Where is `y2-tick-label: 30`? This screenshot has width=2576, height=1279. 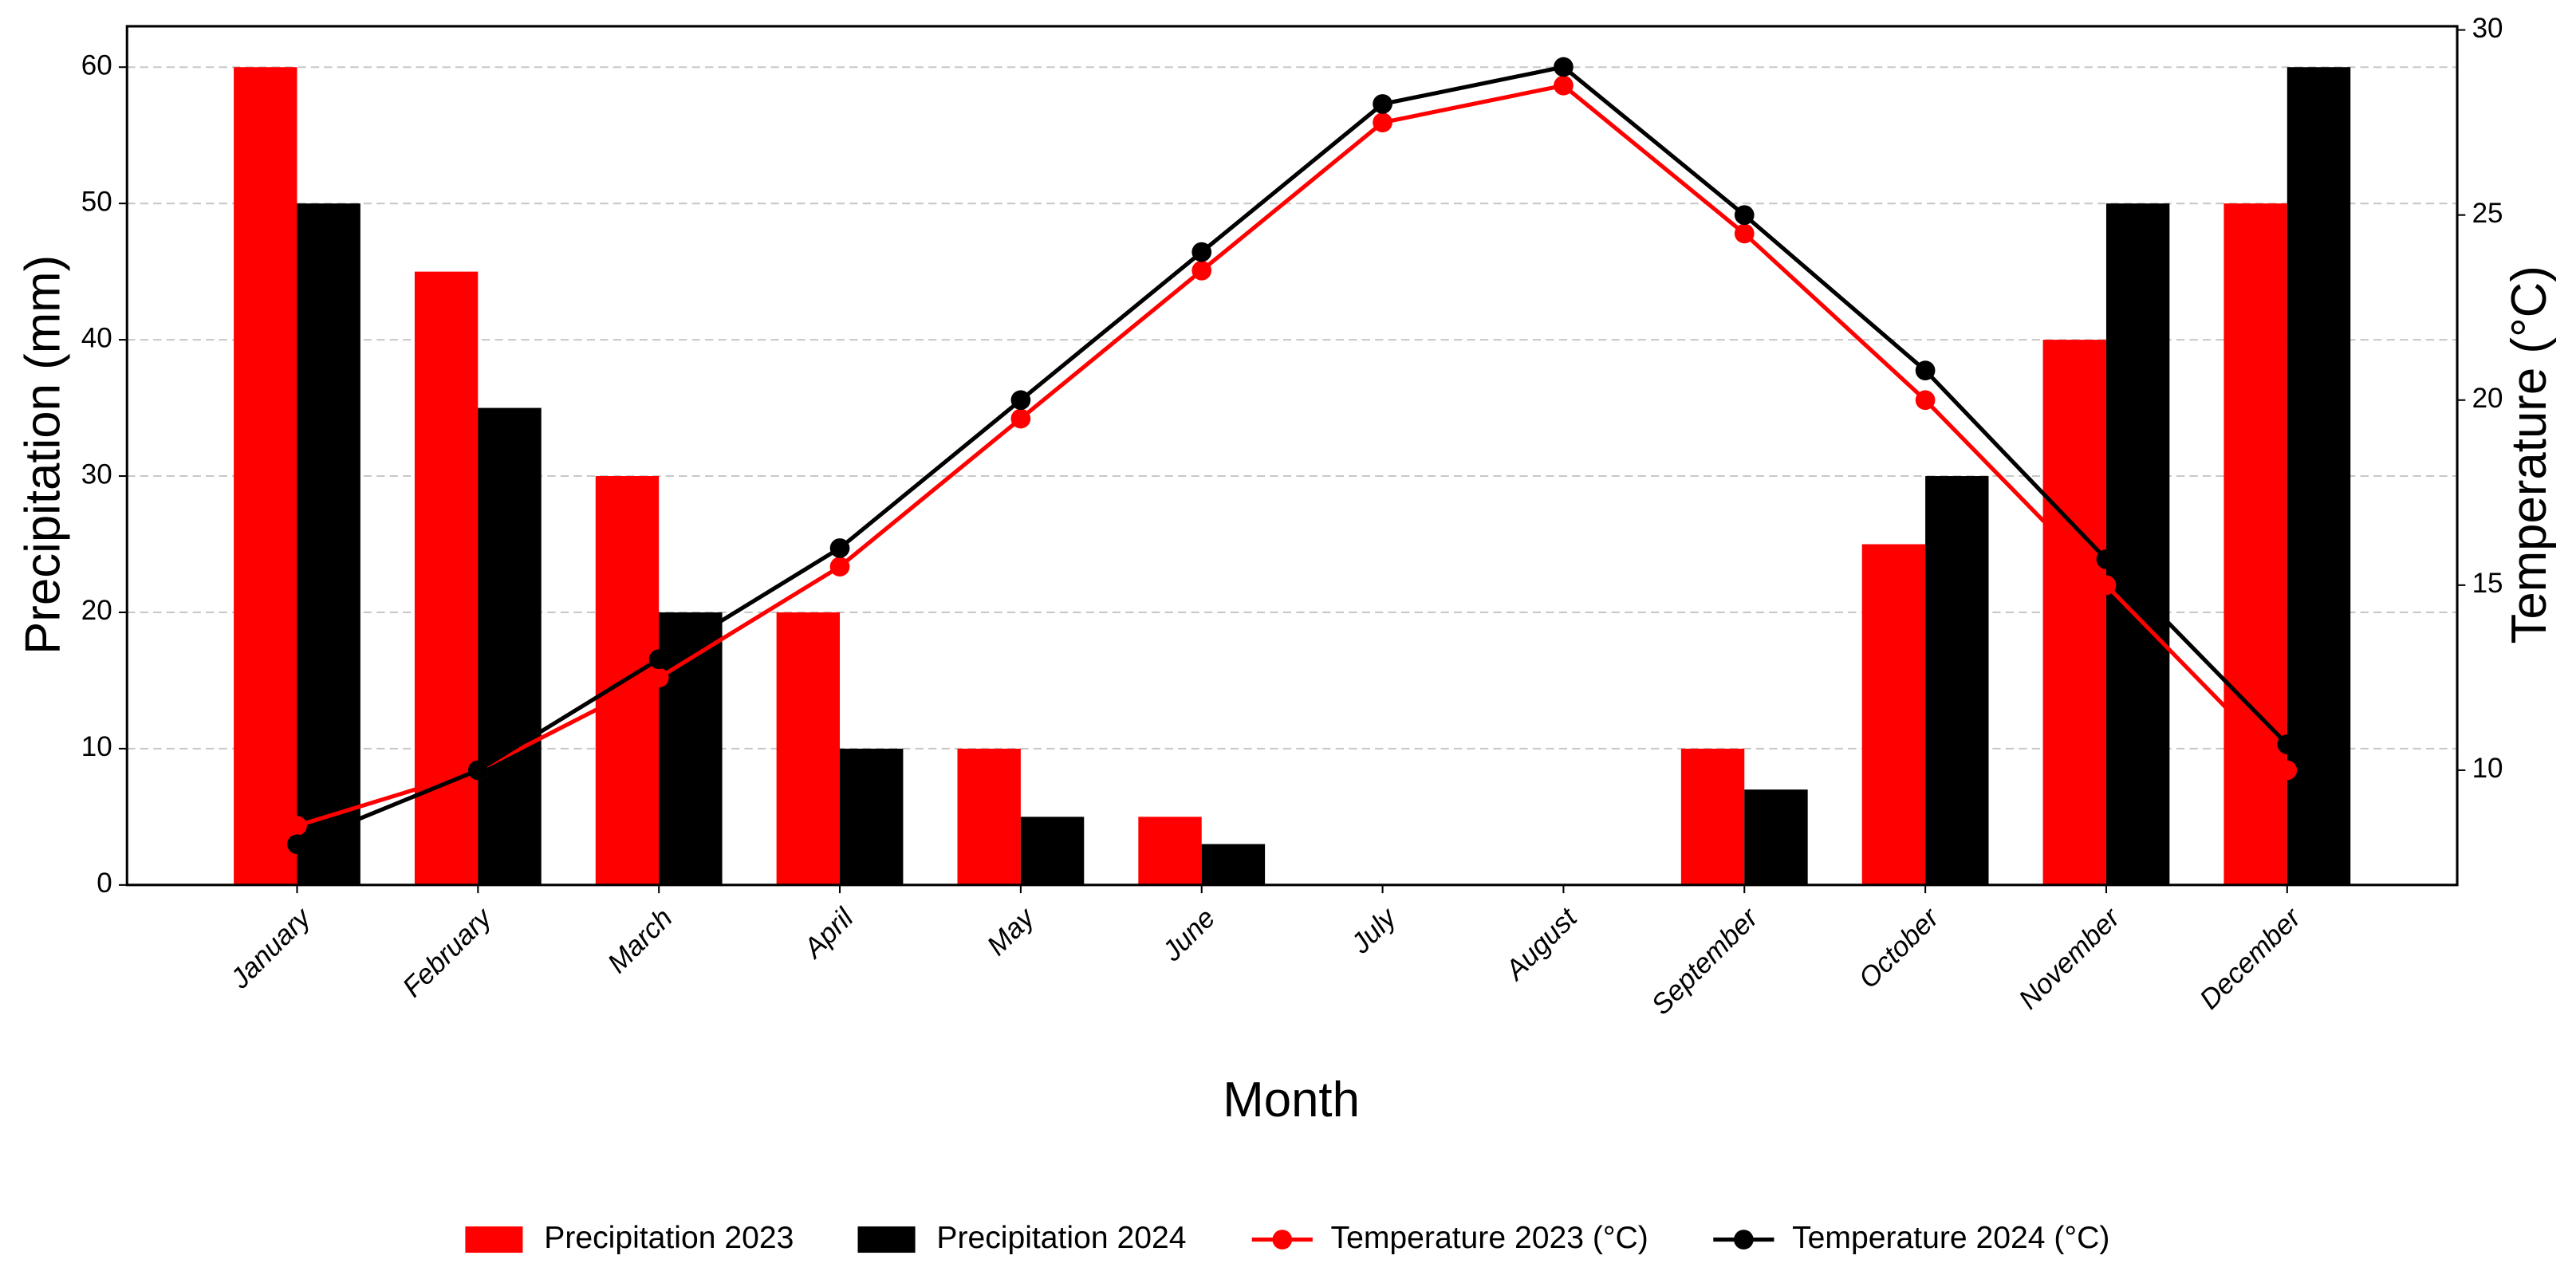
y2-tick-label: 30 is located at coordinates (2487, 28).